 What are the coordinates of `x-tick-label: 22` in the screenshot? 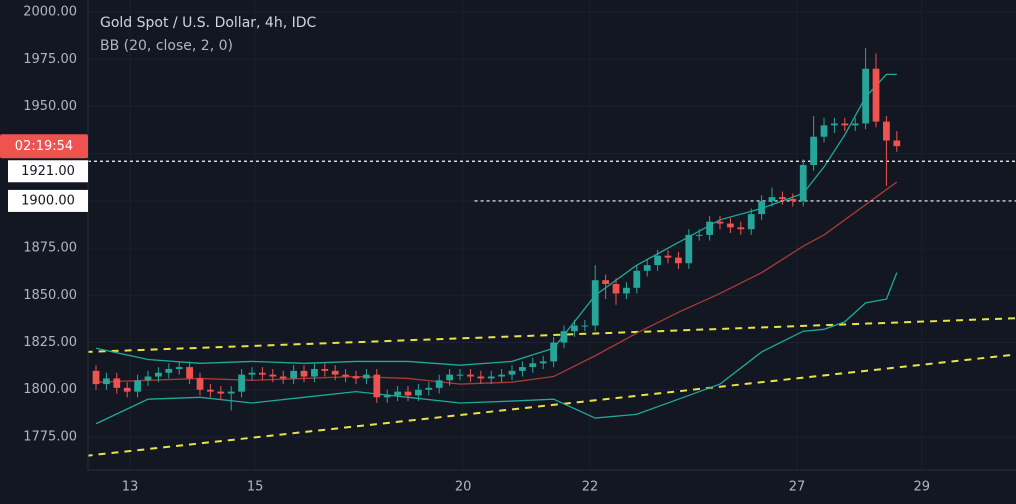 It's located at (590, 487).